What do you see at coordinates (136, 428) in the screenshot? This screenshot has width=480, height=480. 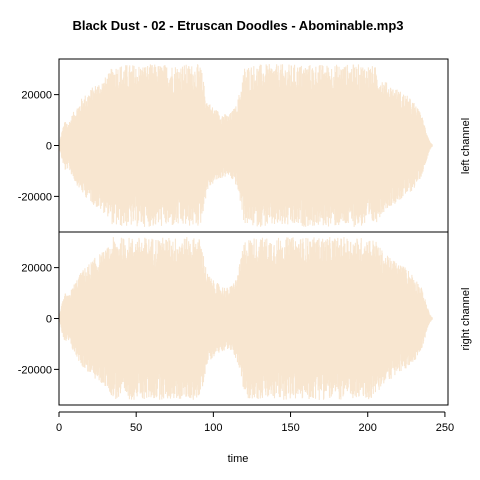 I see `x-tick-label: 50` at bounding box center [136, 428].